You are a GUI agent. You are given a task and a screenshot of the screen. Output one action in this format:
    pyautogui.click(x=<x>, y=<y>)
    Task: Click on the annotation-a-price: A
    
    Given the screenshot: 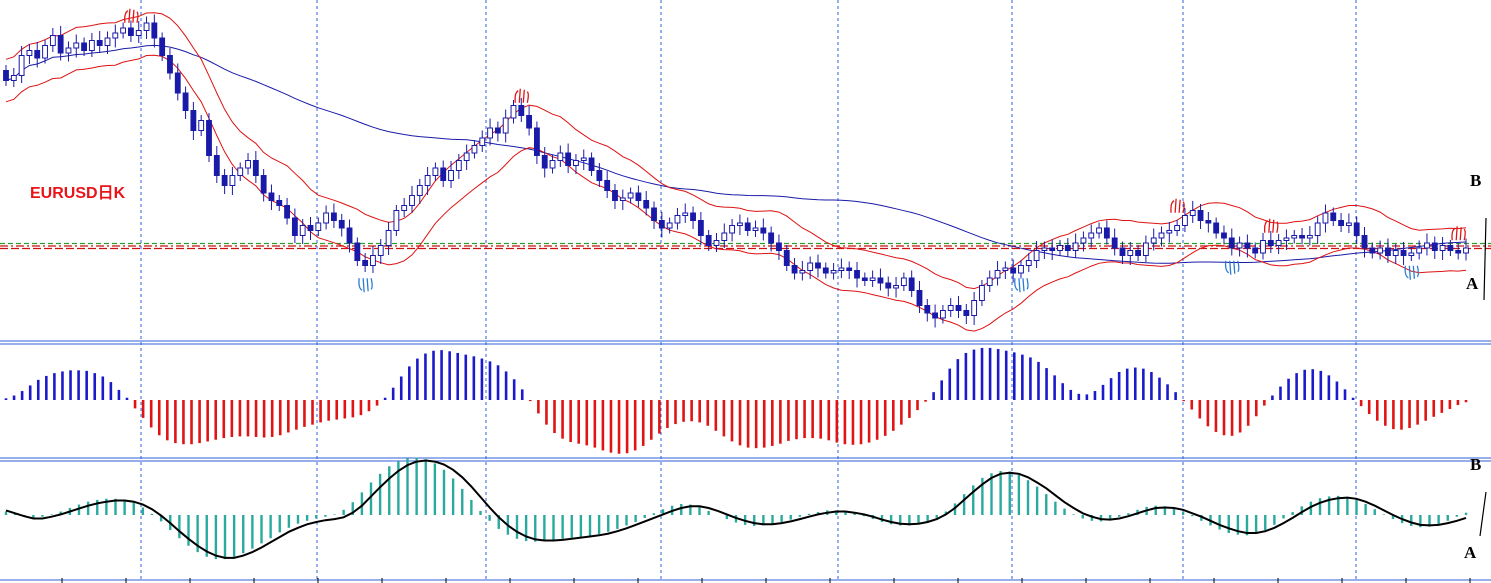 What is the action you would take?
    pyautogui.click(x=1472, y=283)
    